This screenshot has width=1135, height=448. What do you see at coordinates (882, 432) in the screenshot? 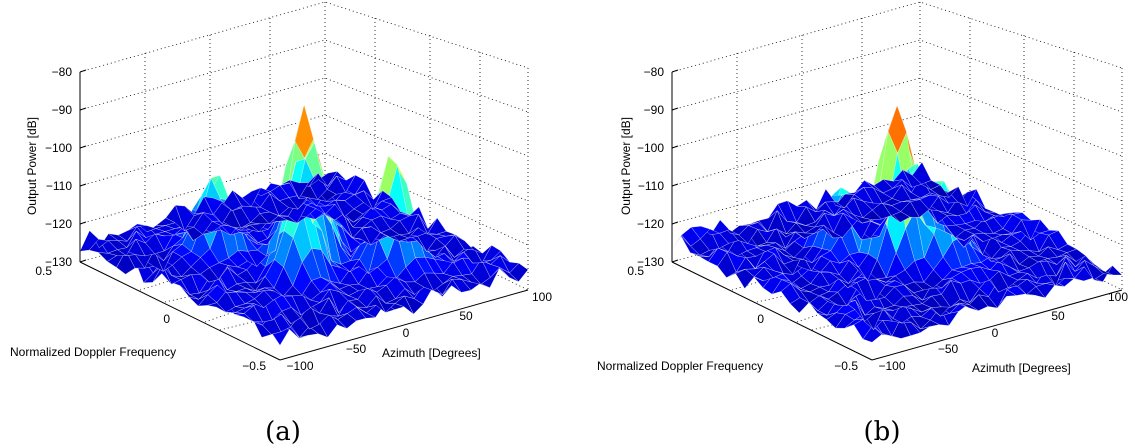
I see `panel-caption-b: (b)` at bounding box center [882, 432].